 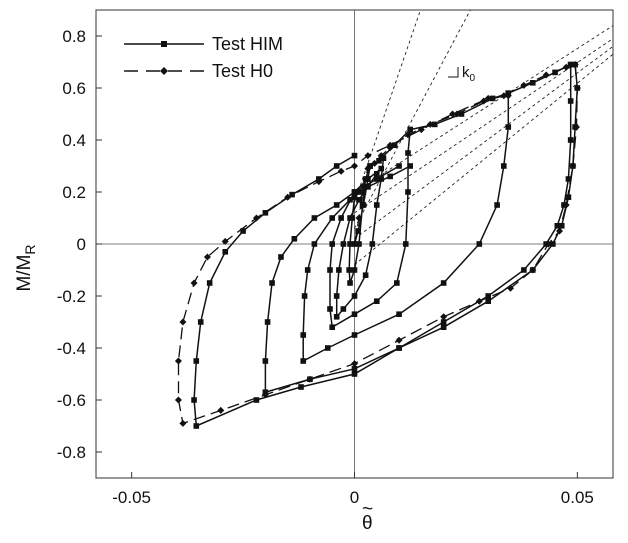 What do you see at coordinates (354, 497) in the screenshot?
I see `x-tick-label: 0` at bounding box center [354, 497].